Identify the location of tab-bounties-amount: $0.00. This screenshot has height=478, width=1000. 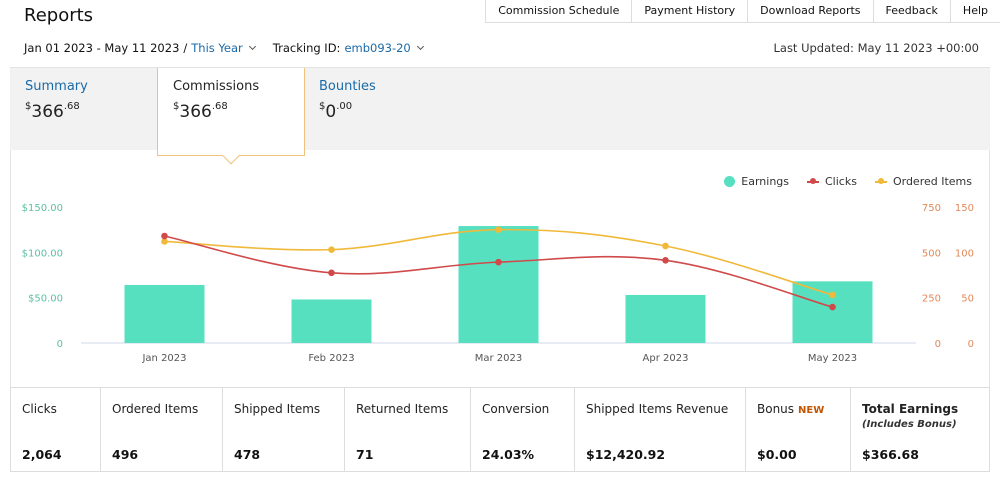
(336, 111).